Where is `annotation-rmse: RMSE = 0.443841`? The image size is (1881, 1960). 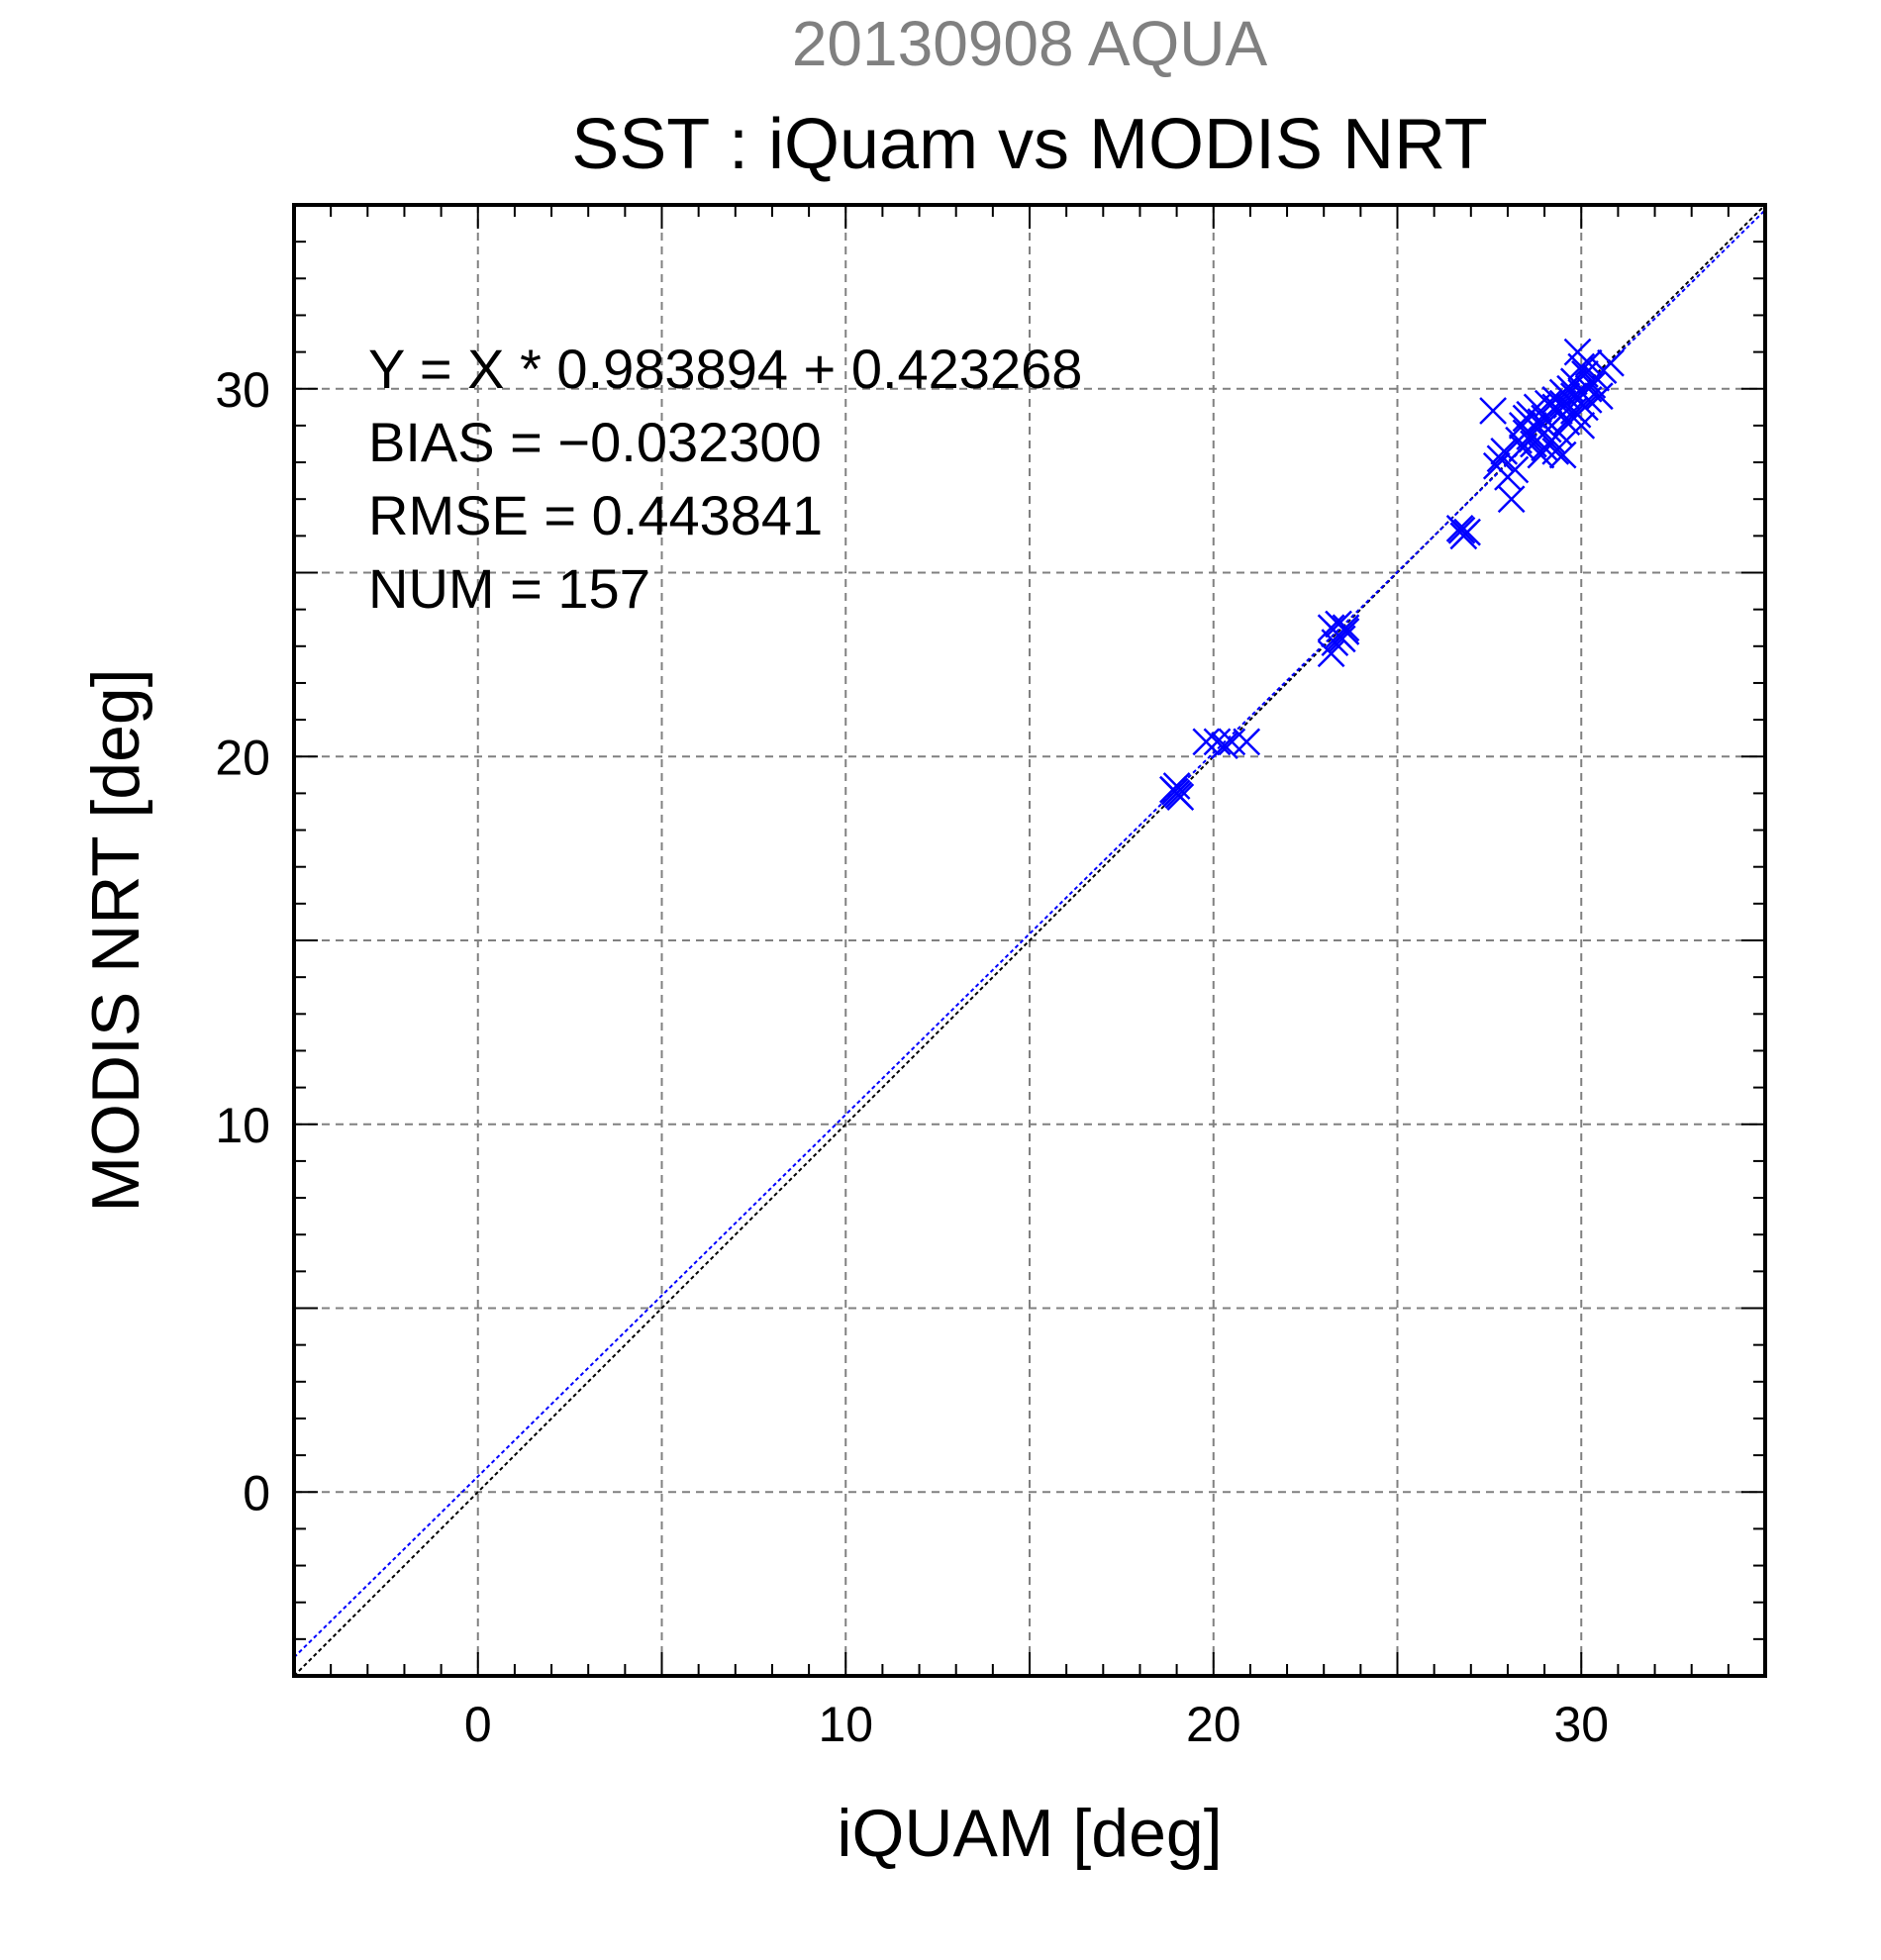
annotation-rmse: RMSE = 0.443841 is located at coordinates (595, 515).